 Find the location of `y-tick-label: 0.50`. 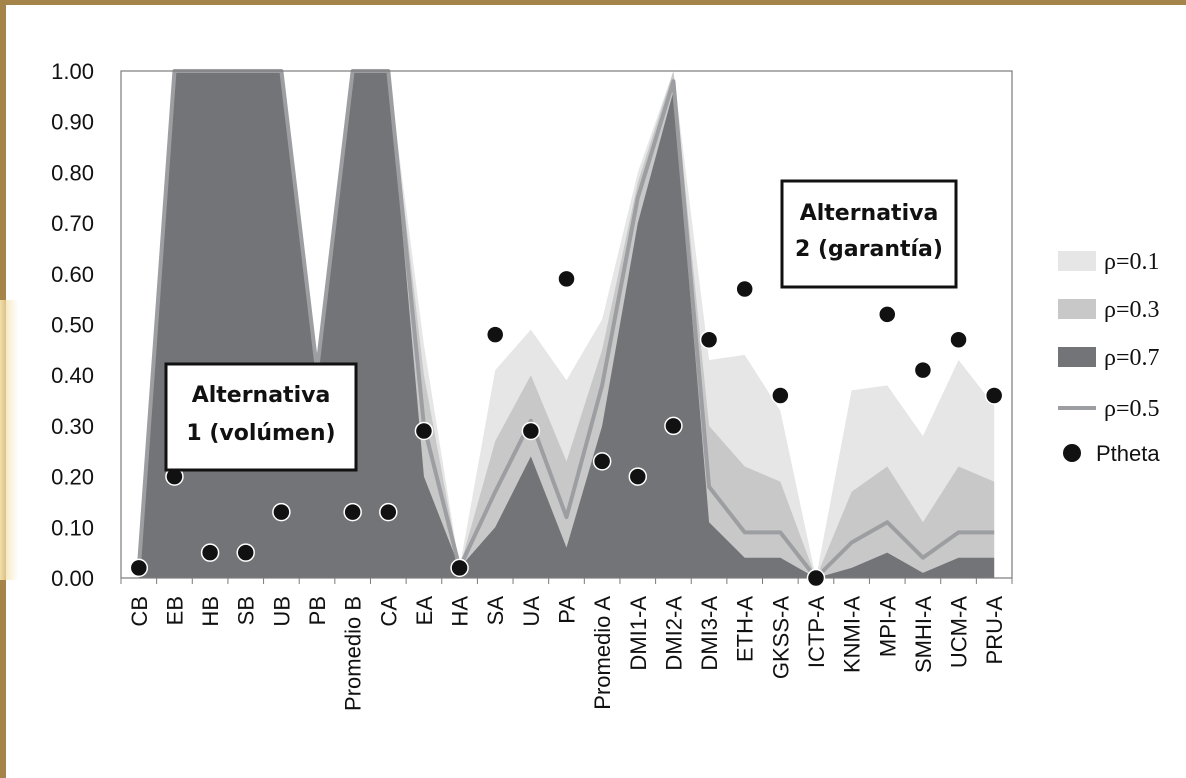

y-tick-label: 0.50 is located at coordinates (72, 325).